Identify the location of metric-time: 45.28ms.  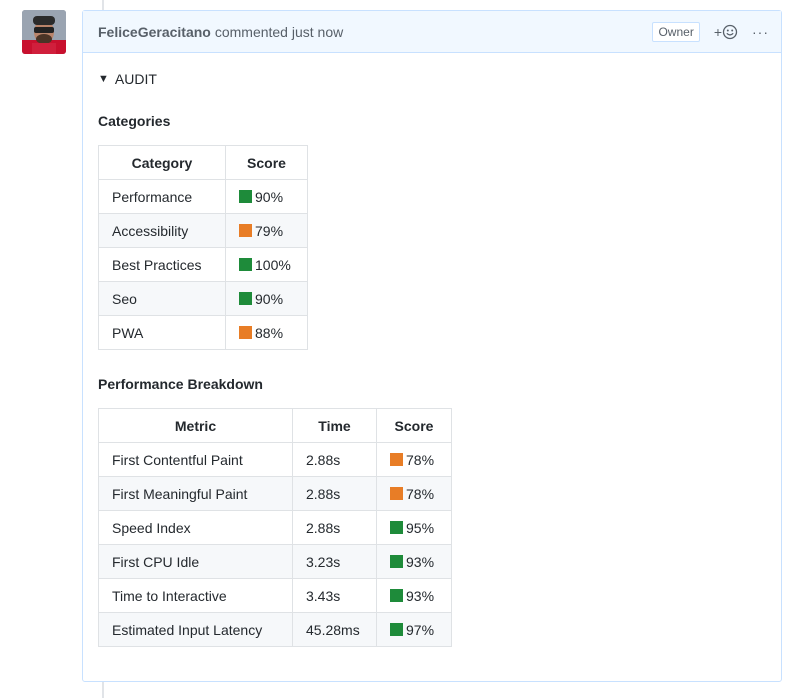
(334, 629).